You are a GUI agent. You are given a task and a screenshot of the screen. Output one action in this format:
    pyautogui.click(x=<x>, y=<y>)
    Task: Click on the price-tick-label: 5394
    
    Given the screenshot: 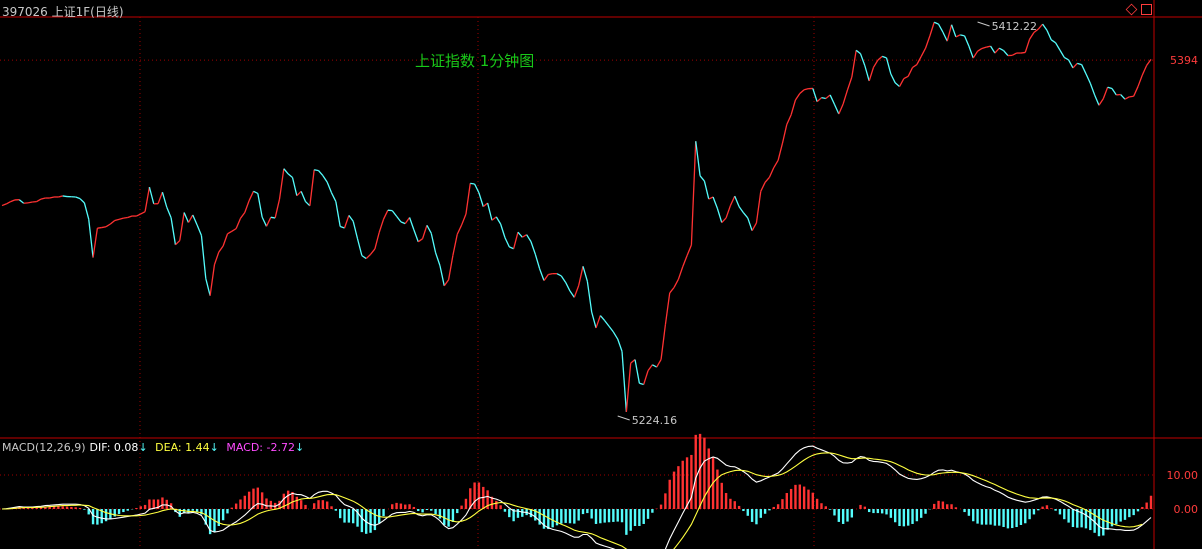 What is the action you would take?
    pyautogui.click(x=1184, y=60)
    